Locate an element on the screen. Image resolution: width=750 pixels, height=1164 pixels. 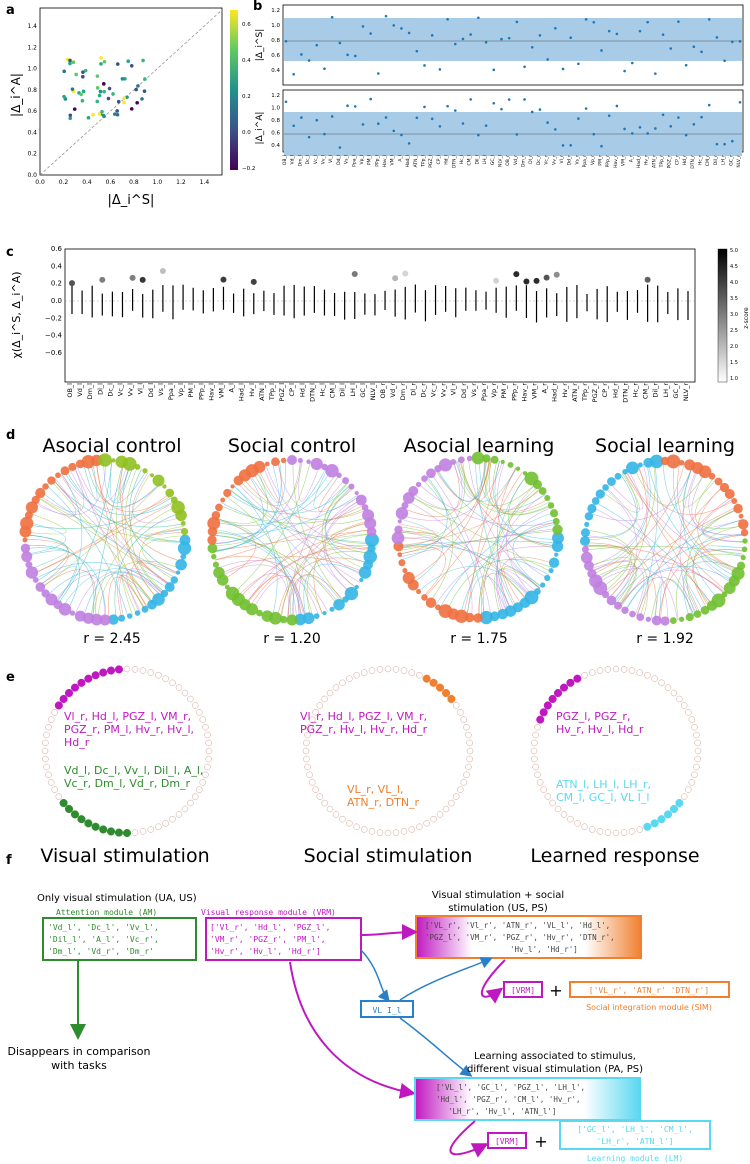
learning-line-1: ['VL_l', 'GC_l', 'PGZ_l', 'LH_l', is located at coordinates (510, 1087).